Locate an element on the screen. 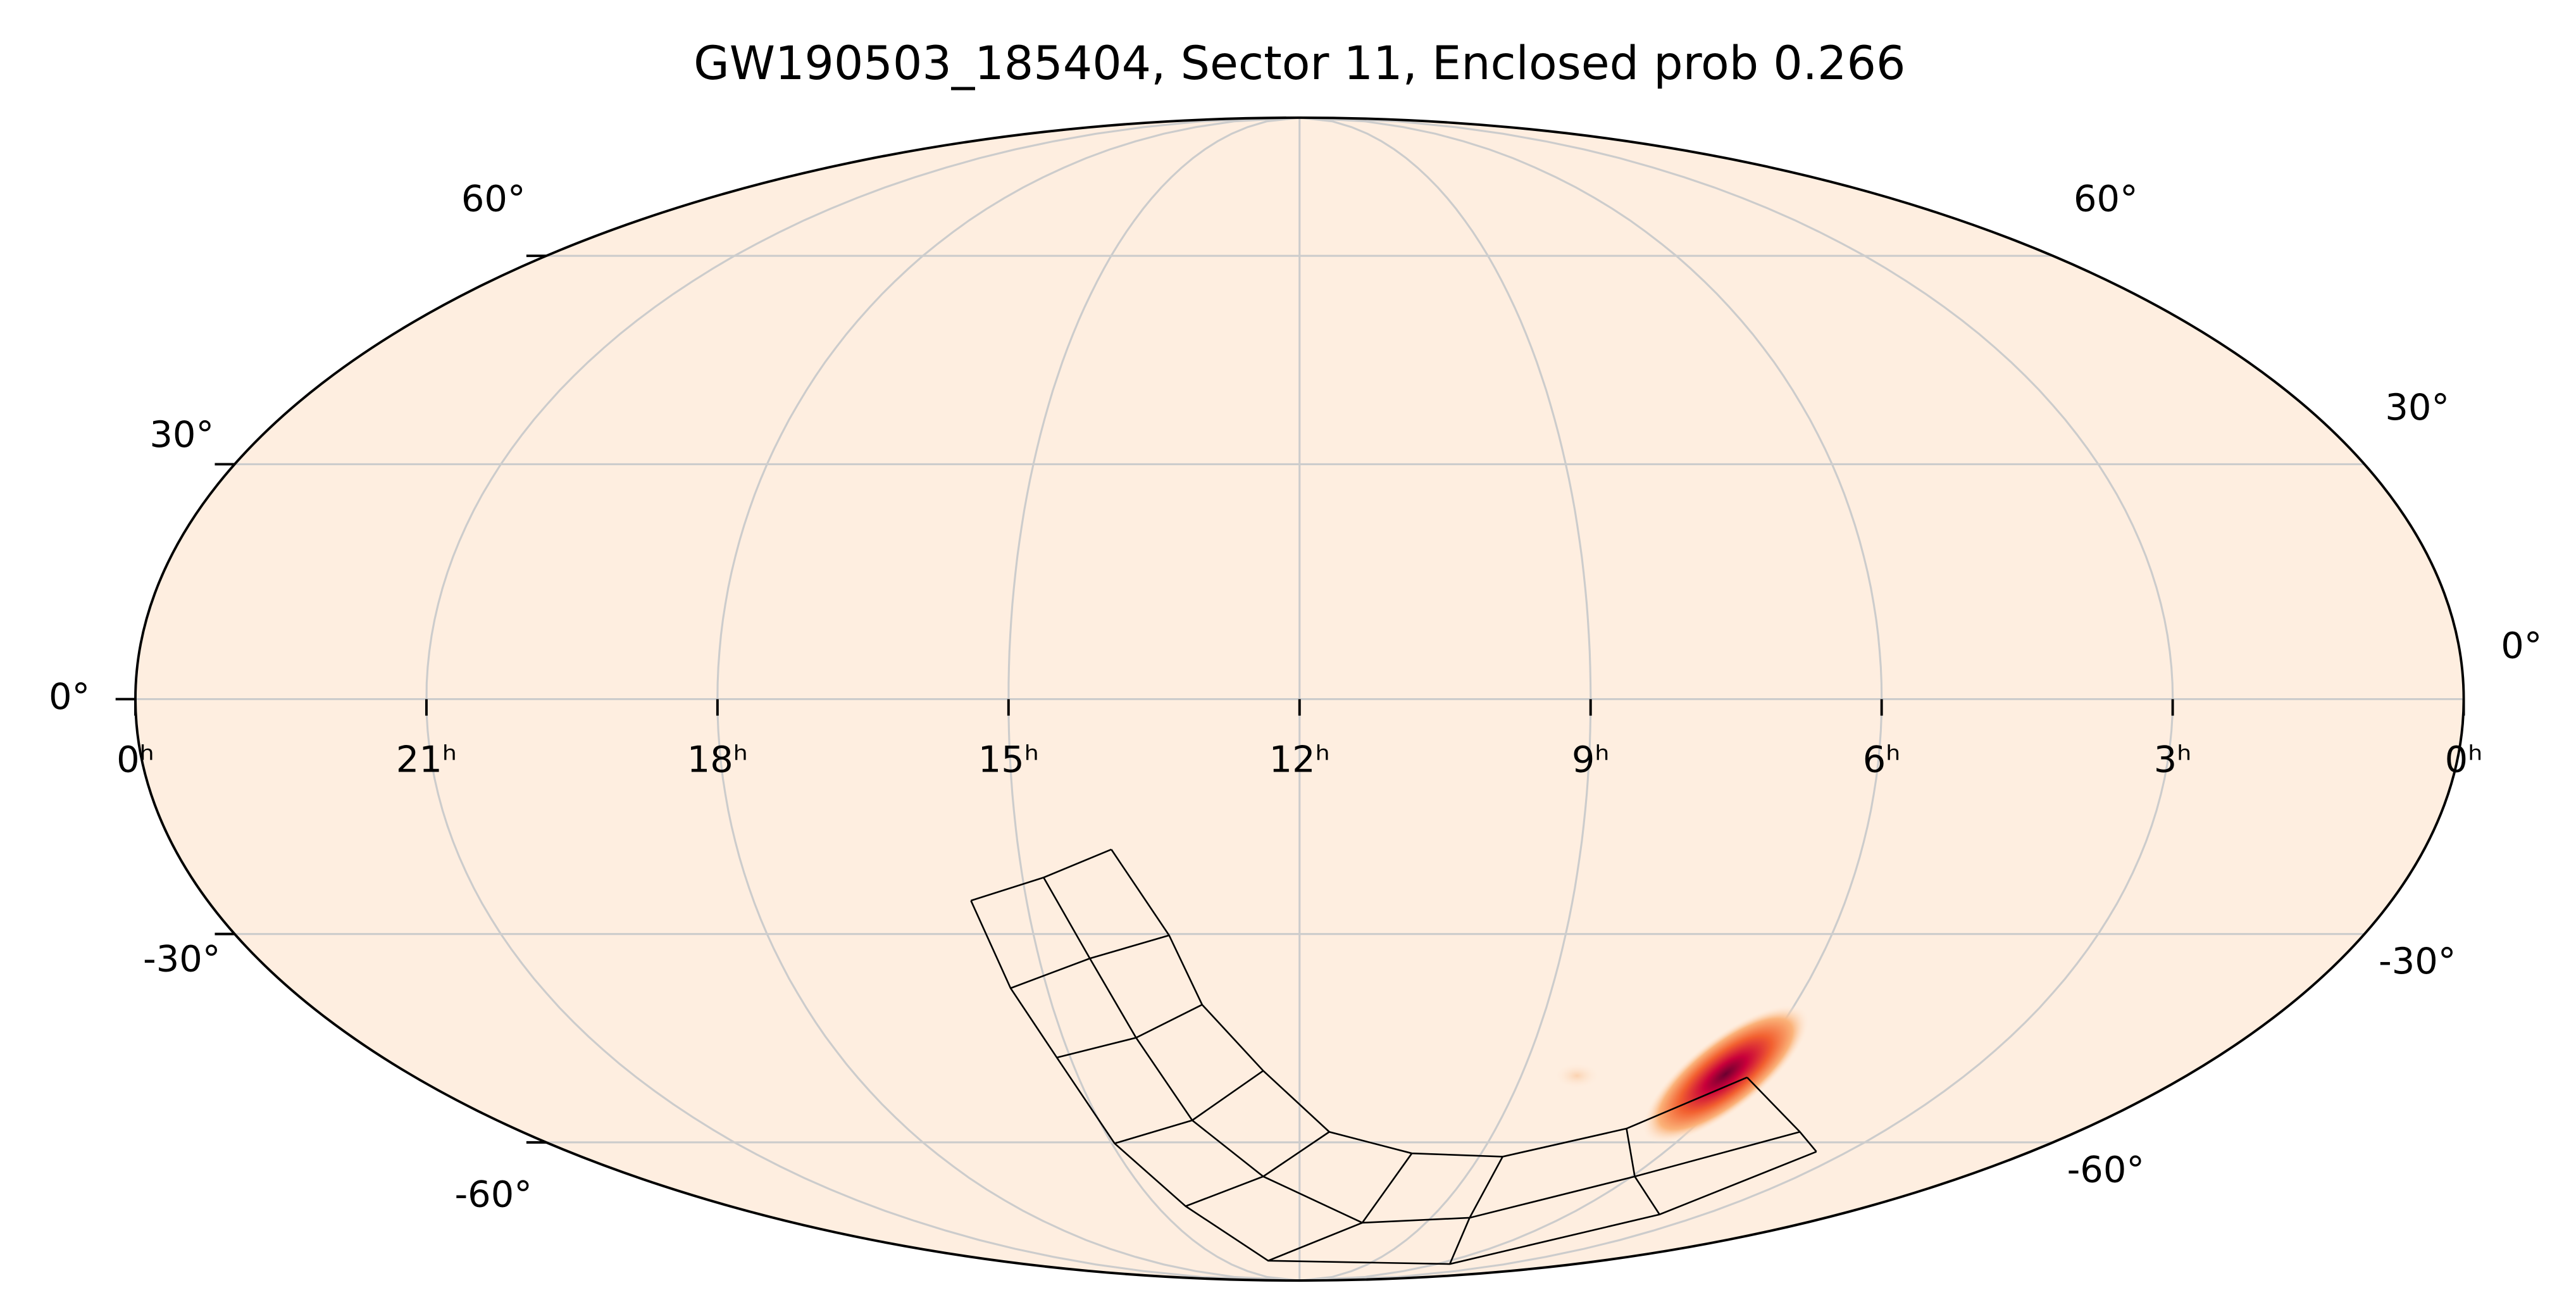 The height and width of the screenshot is (1314, 2576). x-tick-label: 15ʰ is located at coordinates (1008, 759).